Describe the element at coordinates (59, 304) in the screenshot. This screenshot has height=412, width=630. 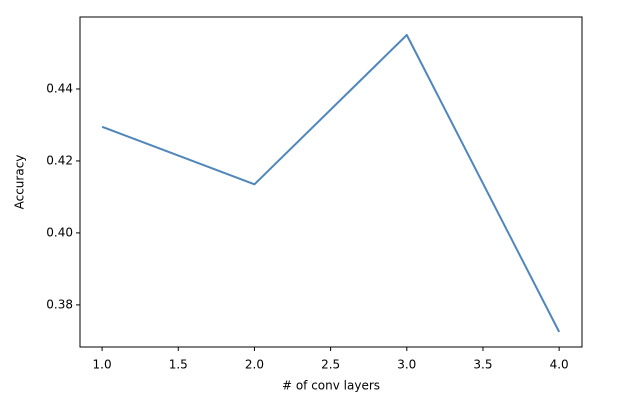
I see `y-tick-label: 0.38` at that location.